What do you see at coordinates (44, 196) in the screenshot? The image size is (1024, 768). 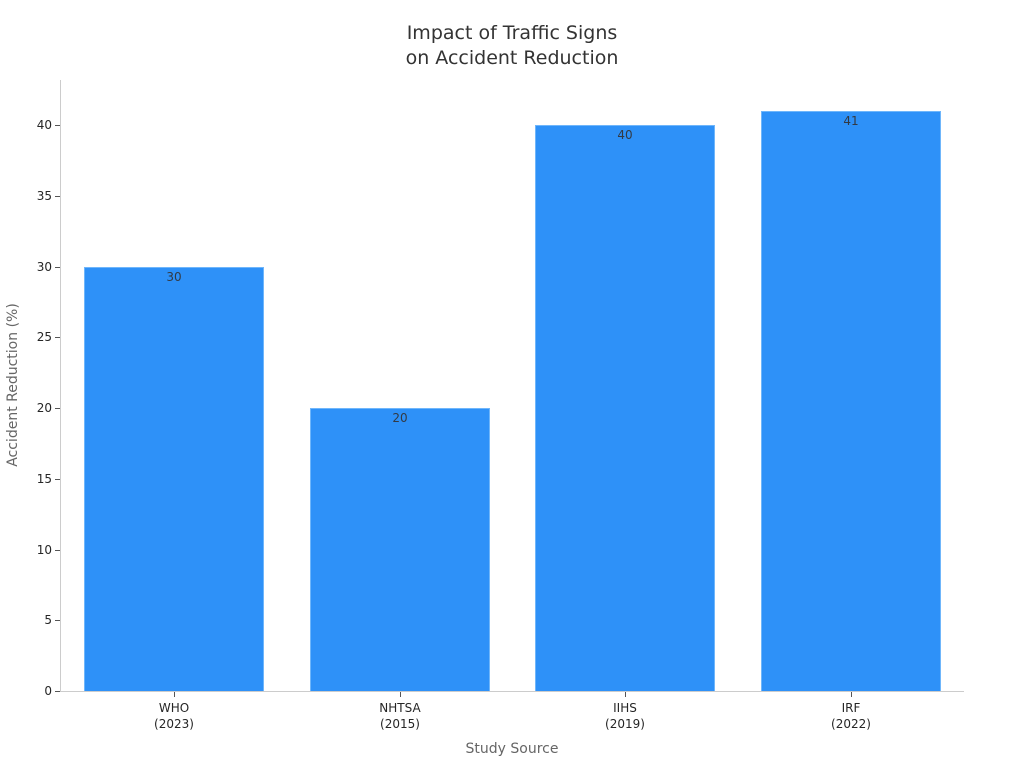 I see `y-tick-label: 35` at bounding box center [44, 196].